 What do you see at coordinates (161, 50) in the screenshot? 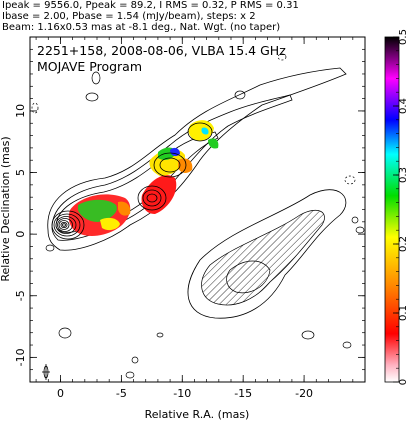
I see `plot-title-line-1: 2251+158, 2008-08-06, VLBA 15.4 GHz` at bounding box center [161, 50].